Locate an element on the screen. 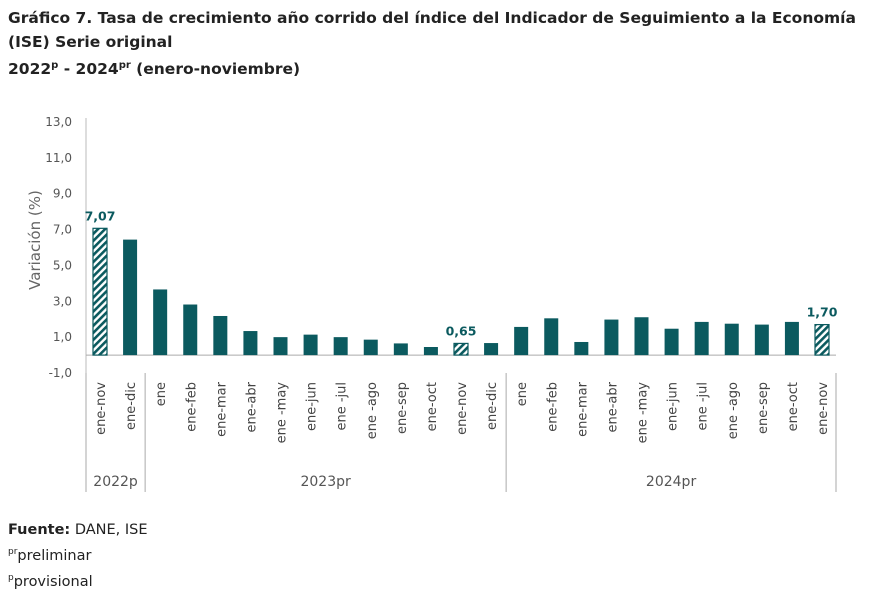 Image resolution: width=888 pixels, height=593 pixels. source-label: Fuente: is located at coordinates (39, 530).